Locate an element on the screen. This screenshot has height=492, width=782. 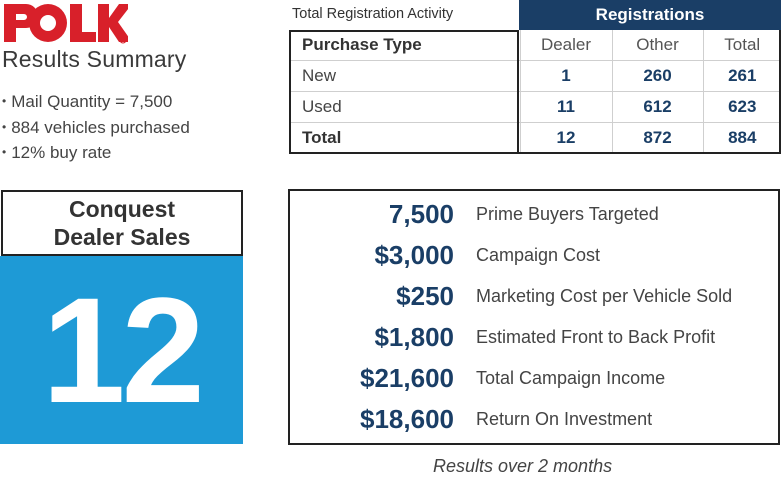
cell-type: Total is located at coordinates (404, 138).